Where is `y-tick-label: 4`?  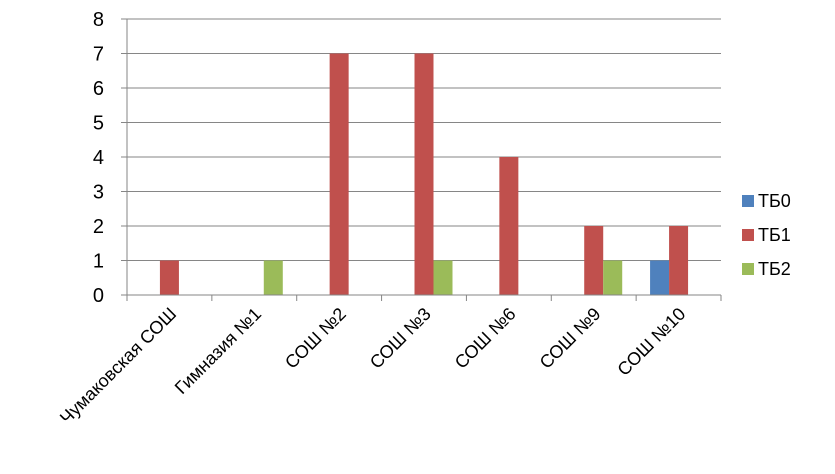 y-tick-label: 4 is located at coordinates (98, 158).